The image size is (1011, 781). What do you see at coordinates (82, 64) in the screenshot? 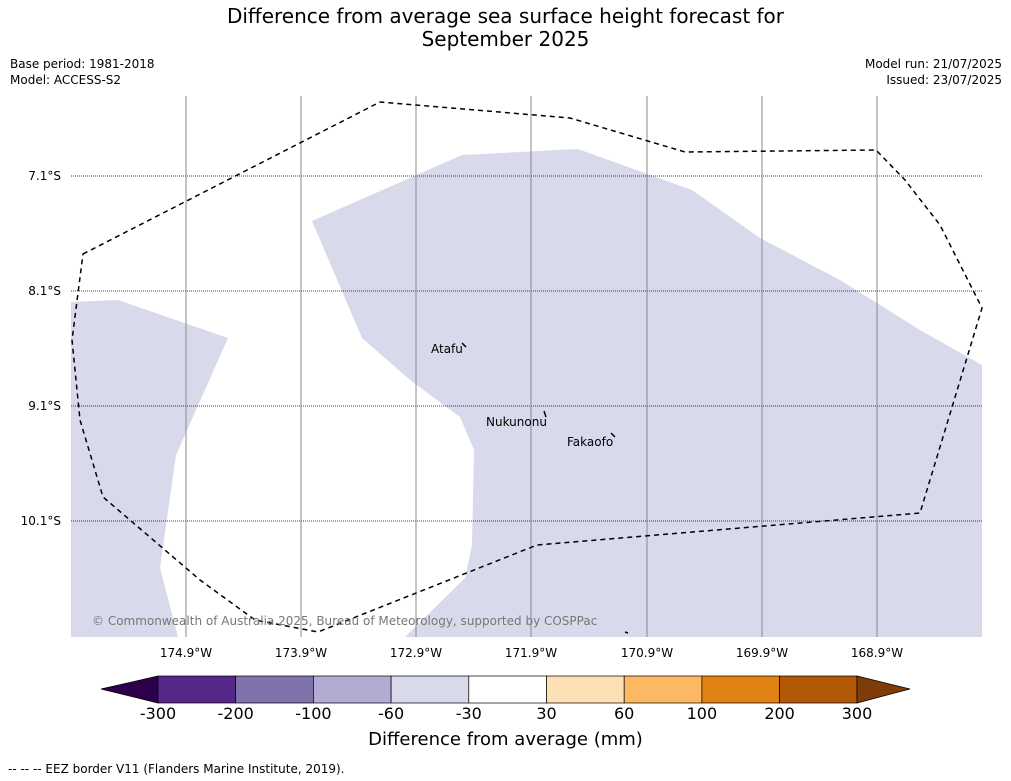
I see `base-period: Base period: 1981-2018` at bounding box center [82, 64].